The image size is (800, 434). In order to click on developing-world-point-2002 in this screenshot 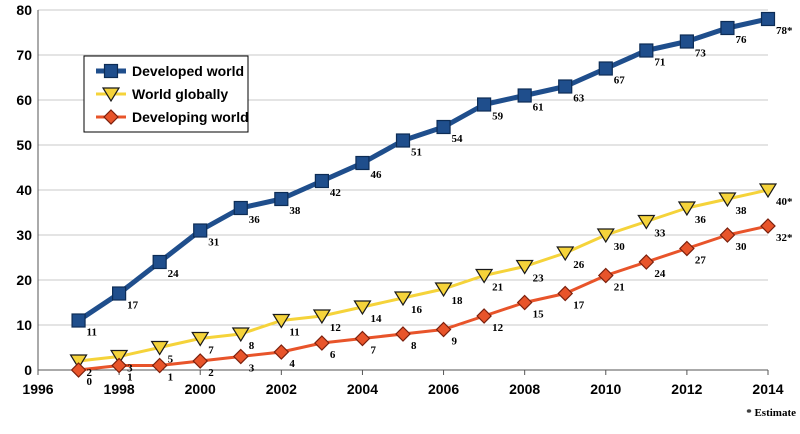, I will do `click(281, 352)`.